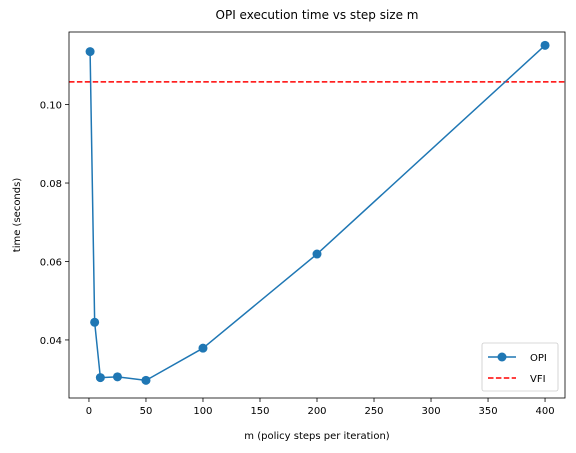 The width and height of the screenshot is (576, 453). Describe the element at coordinates (502, 357) in the screenshot. I see `legend-opi-marker` at that location.